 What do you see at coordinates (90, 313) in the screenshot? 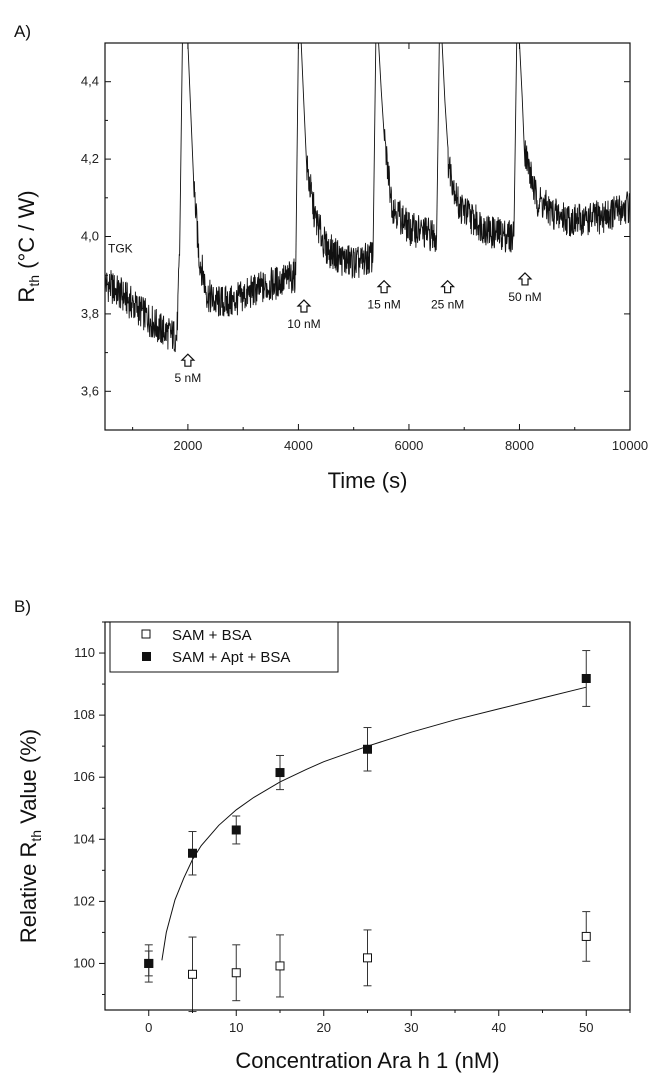
I see `y-tick-label: 3,8` at bounding box center [90, 313].